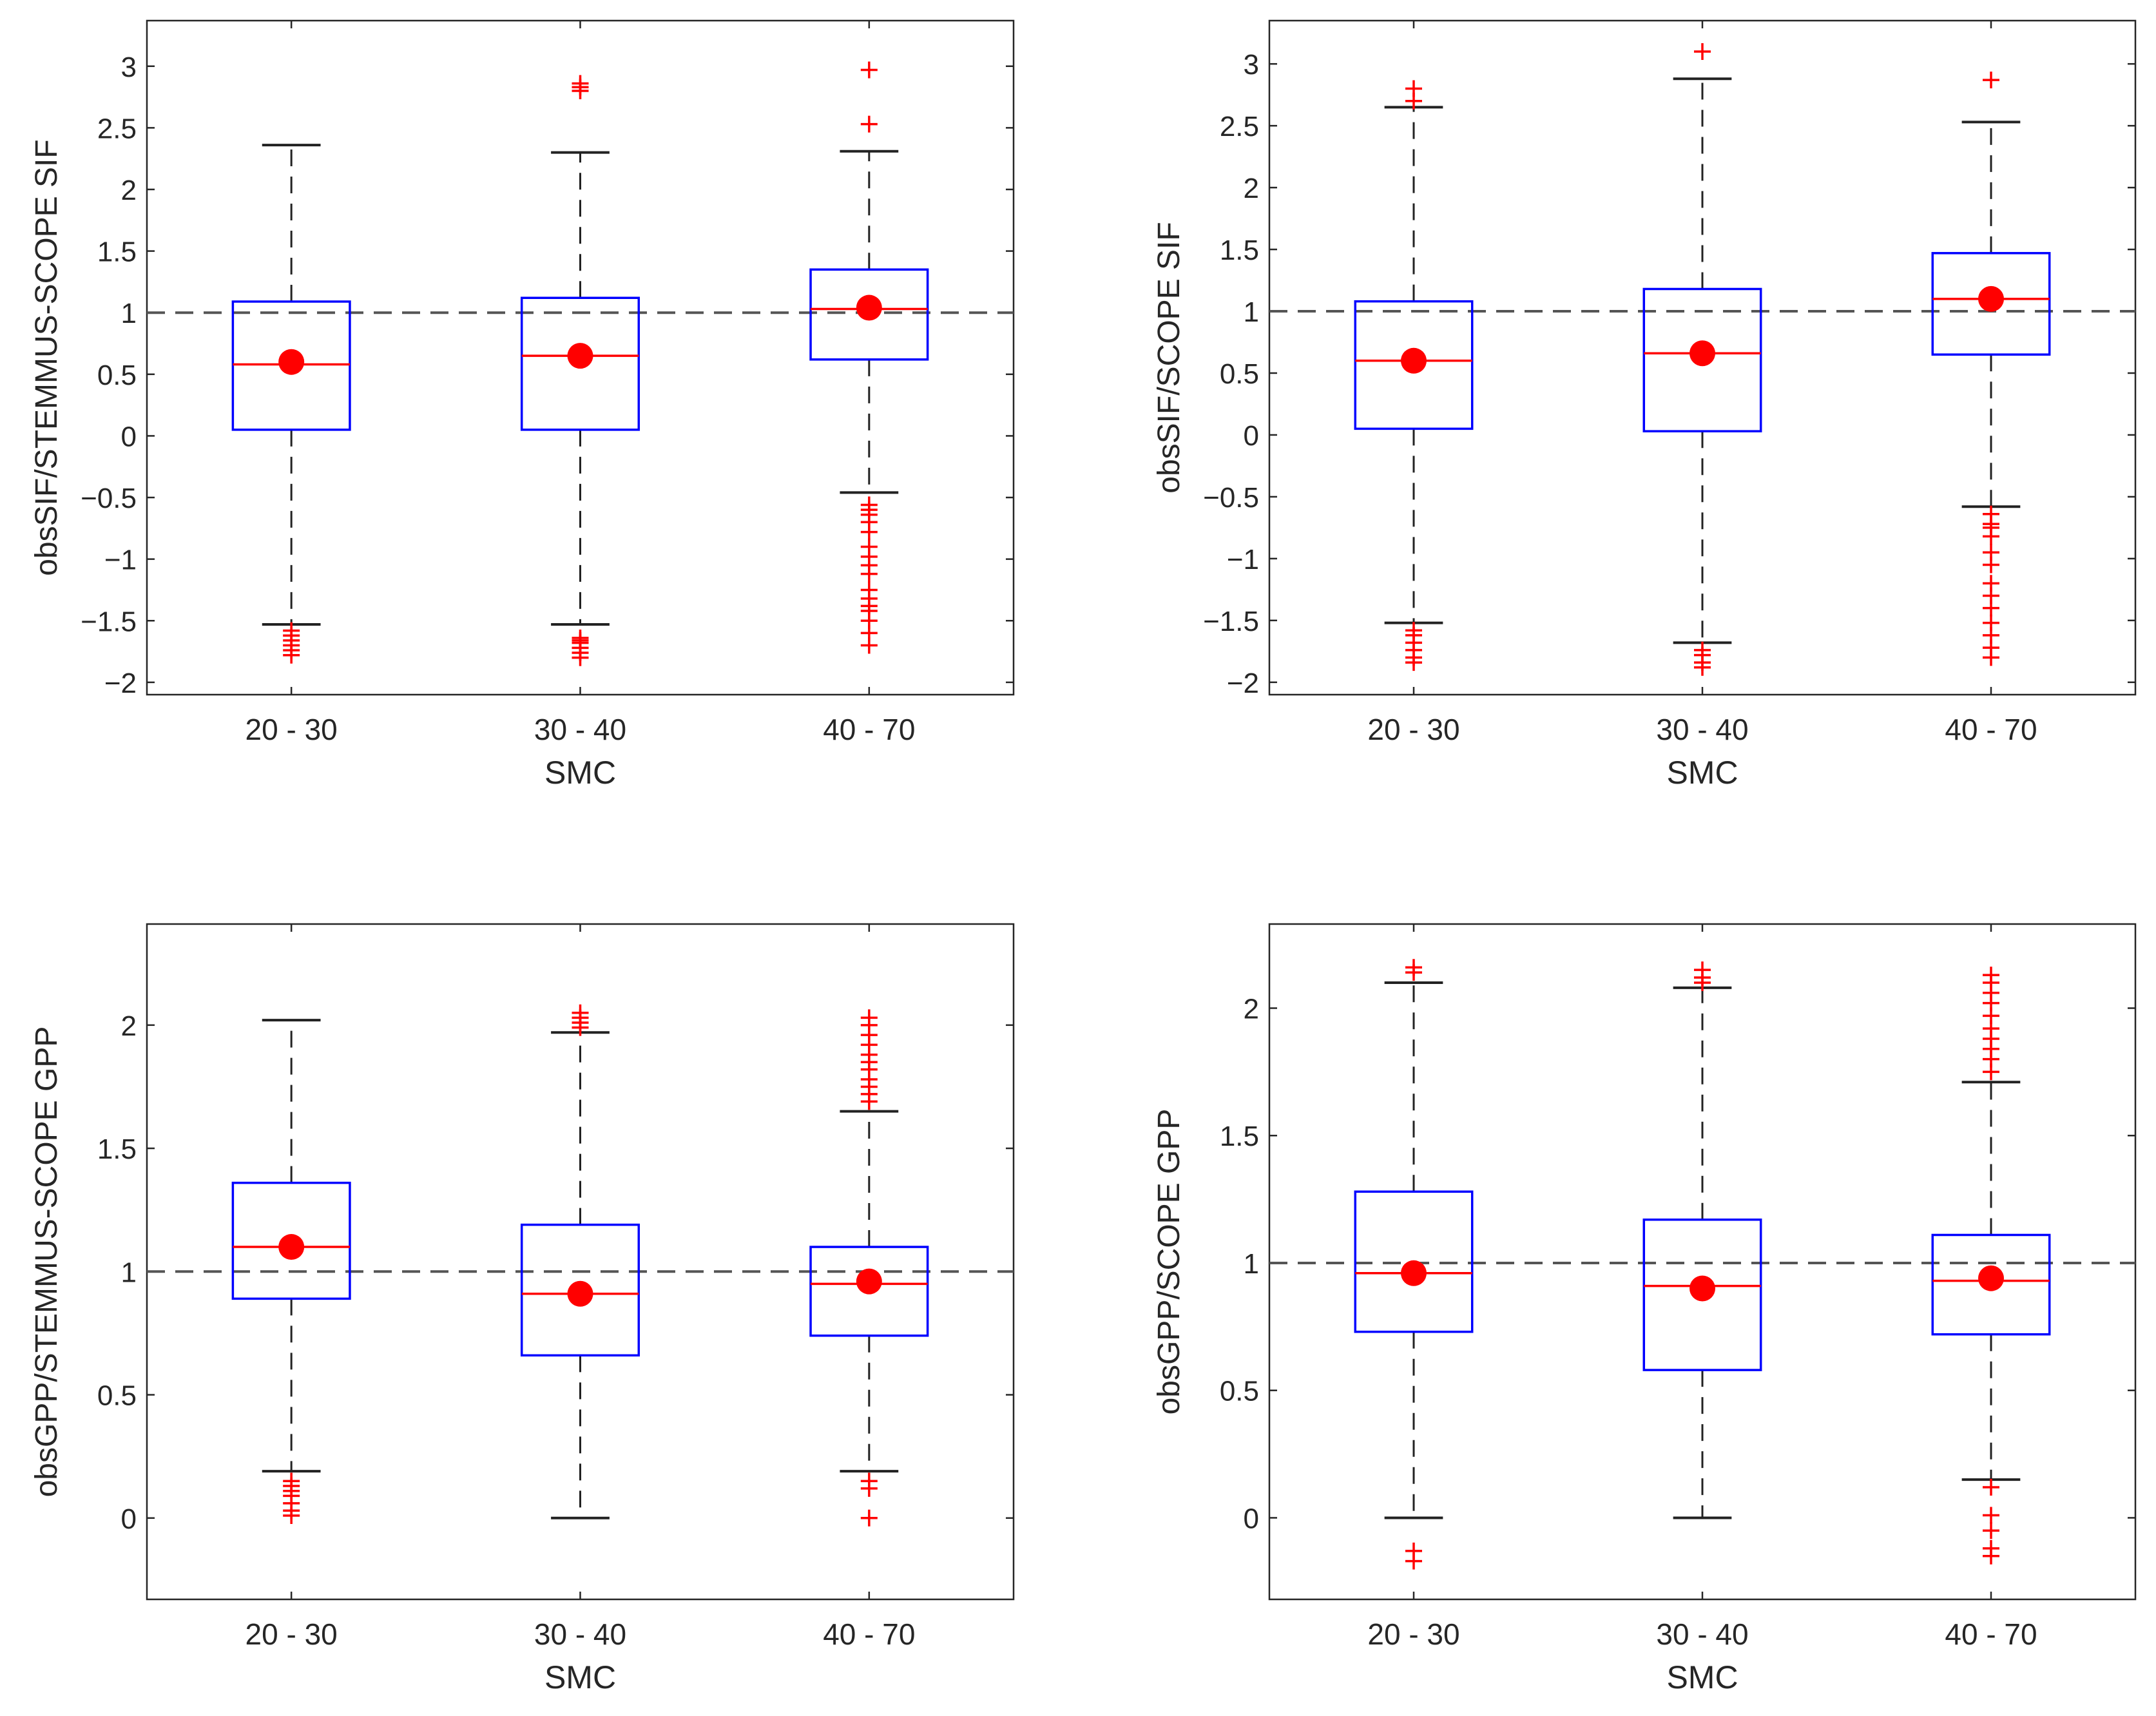 This screenshot has width=2156, height=1716. What do you see at coordinates (1169, 357) in the screenshot?
I see `y-axis-label: obsSIF/SCOPE SIF` at bounding box center [1169, 357].